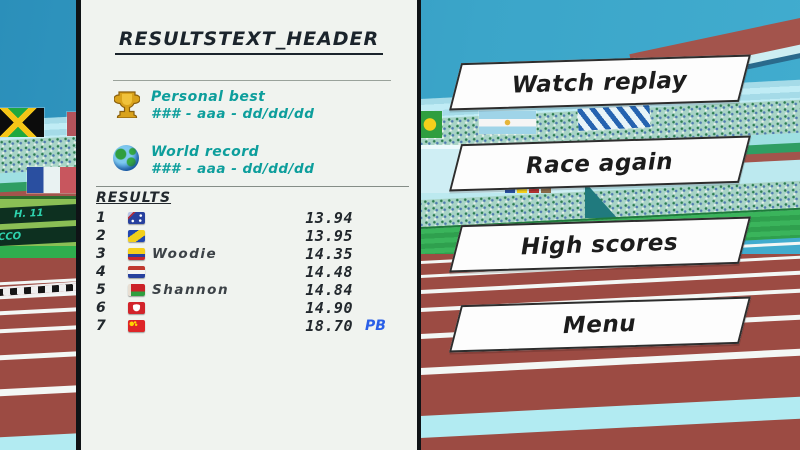 The image size is (800, 450). I want to click on table-row: 4 14.48, so click(248, 272).